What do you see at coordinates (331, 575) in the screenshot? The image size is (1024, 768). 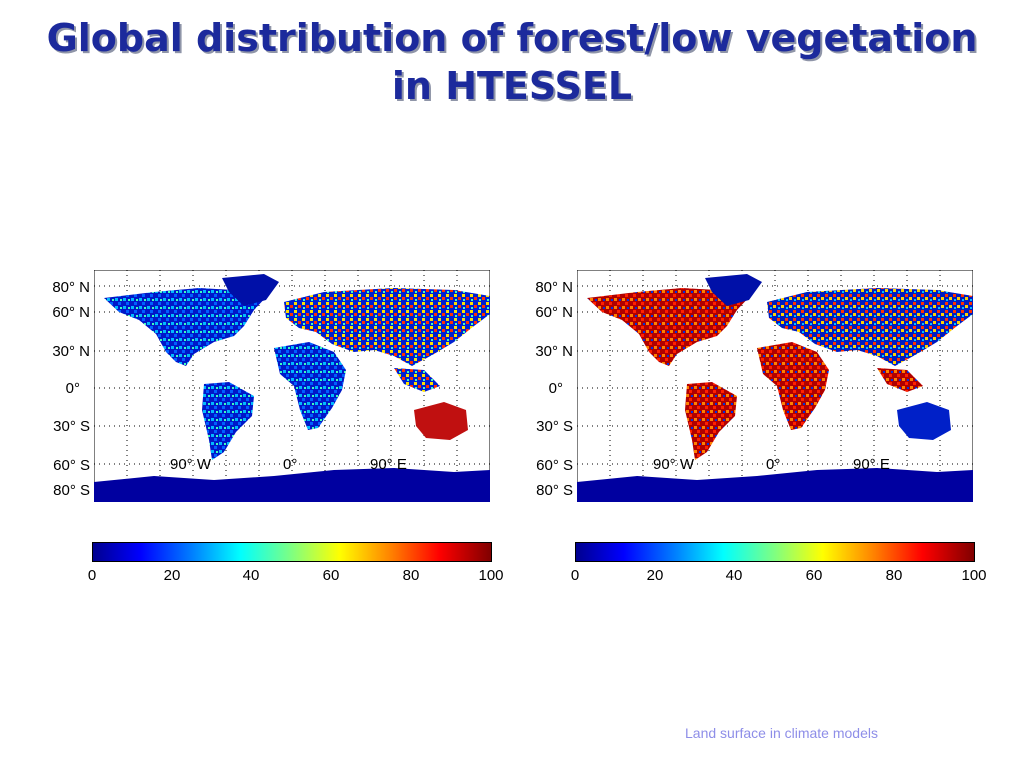 I see `colorbar-left-tick-60: 60` at bounding box center [331, 575].